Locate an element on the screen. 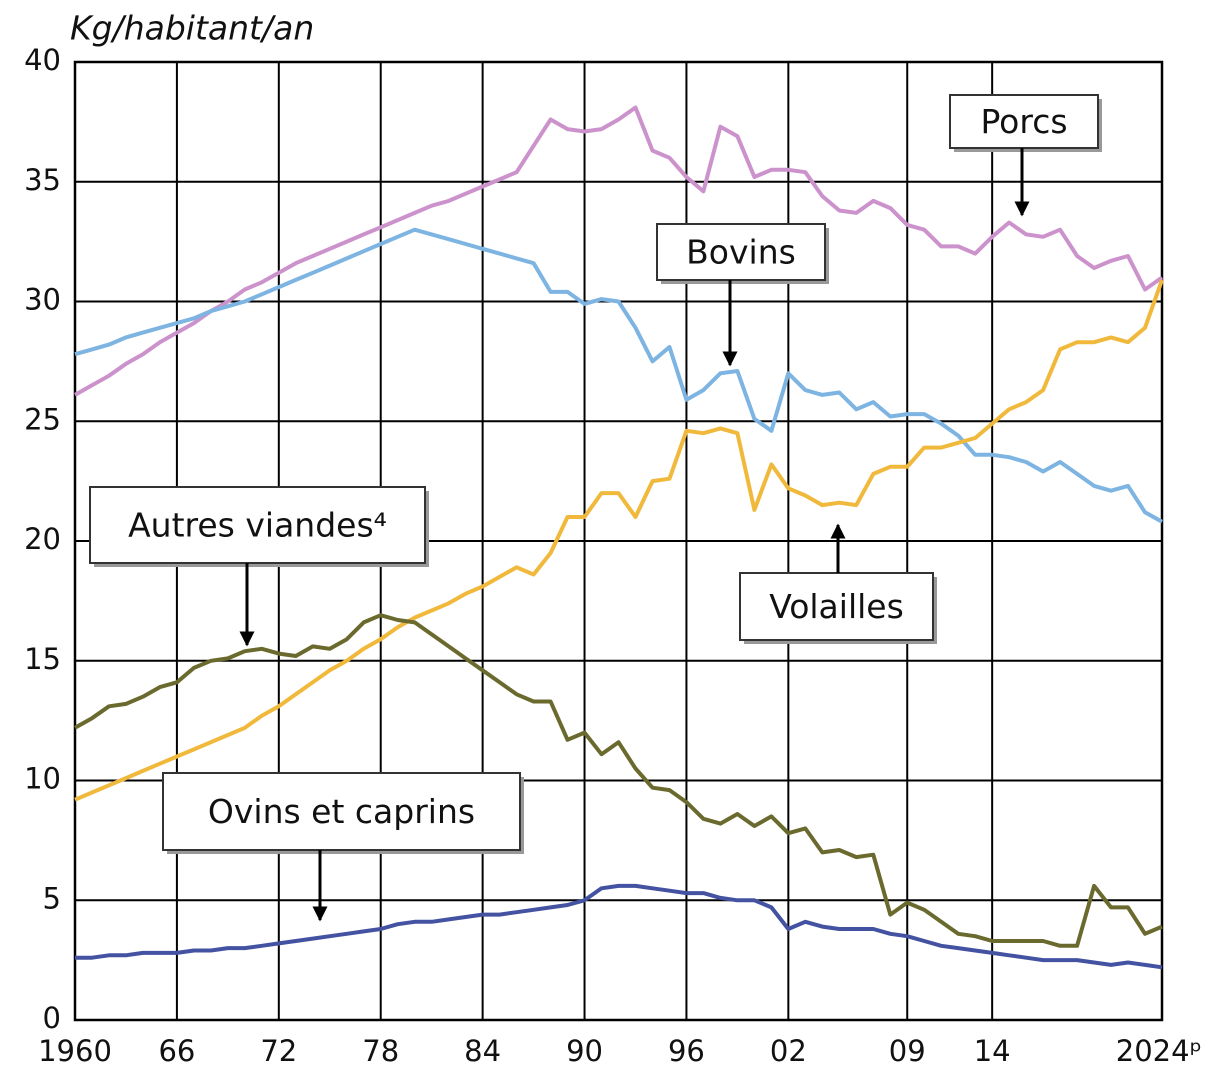 This screenshot has width=1209, height=1068. y-tick-label: 30 is located at coordinates (42, 300).